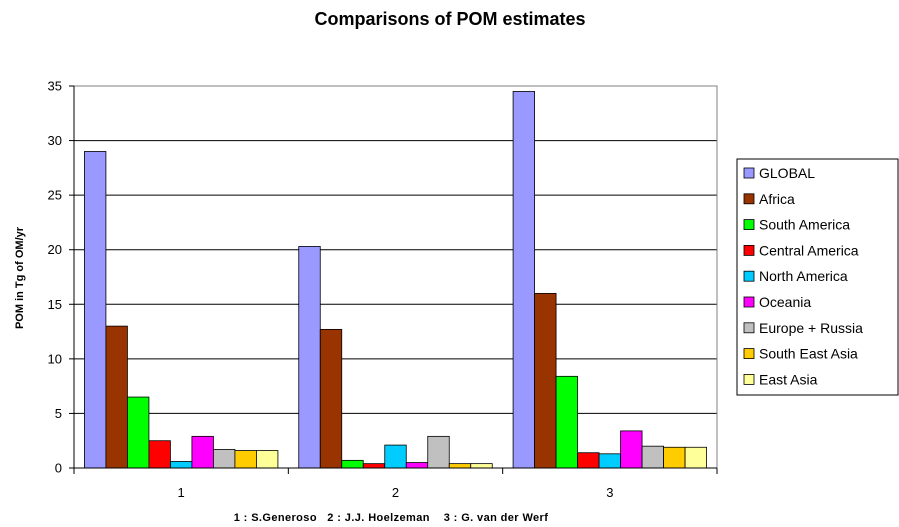 The image size is (899, 527). Describe the element at coordinates (788, 379) in the screenshot. I see `legend-item-label: East Asia` at that location.